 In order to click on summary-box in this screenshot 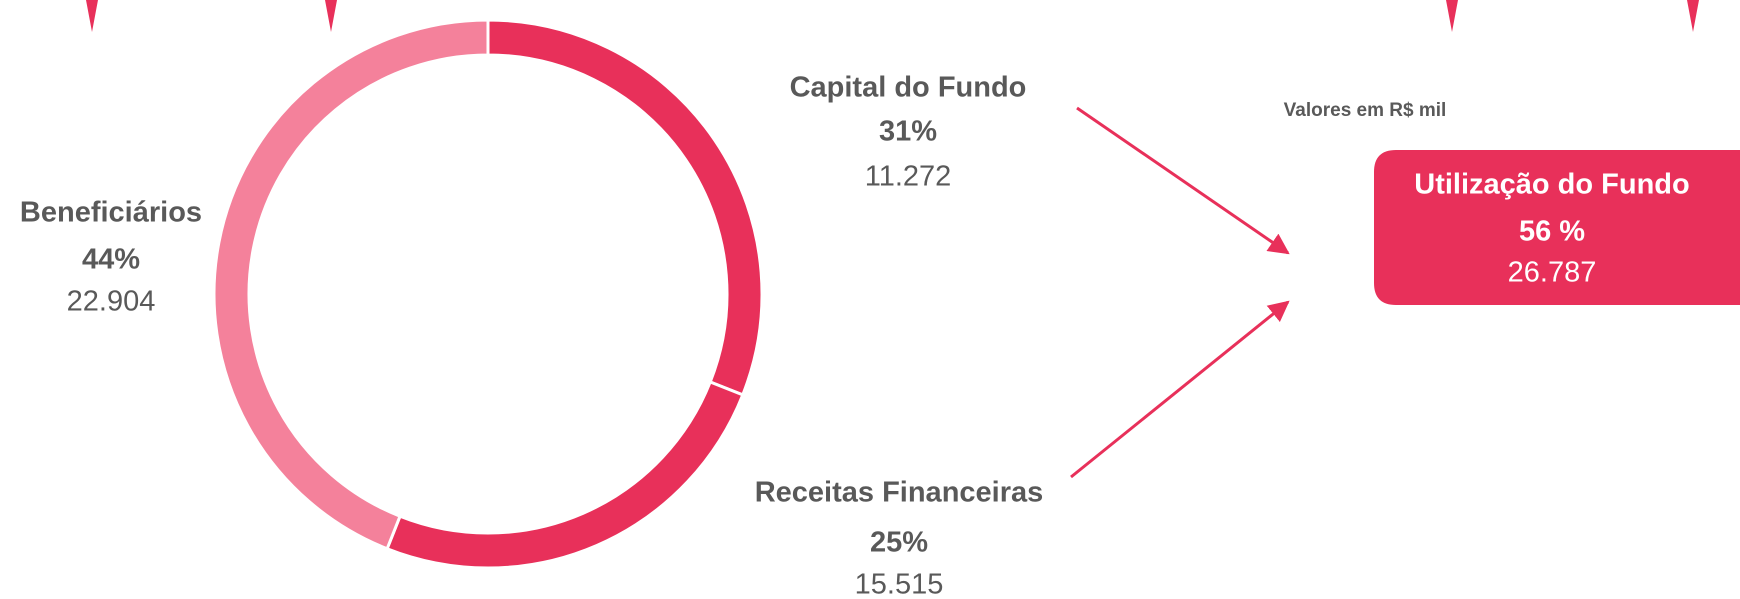, I will do `click(1557, 227)`.